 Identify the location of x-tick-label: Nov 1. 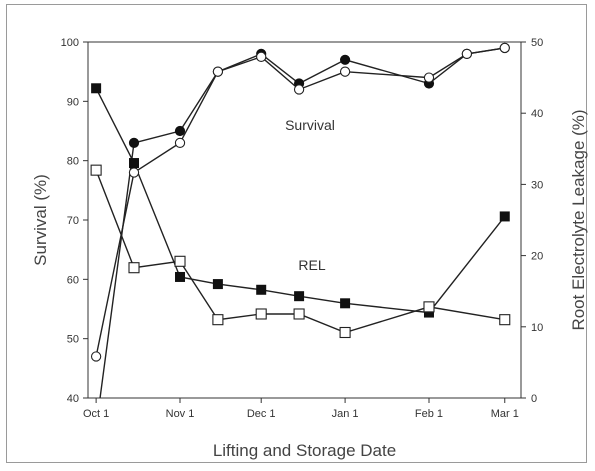
(180, 414).